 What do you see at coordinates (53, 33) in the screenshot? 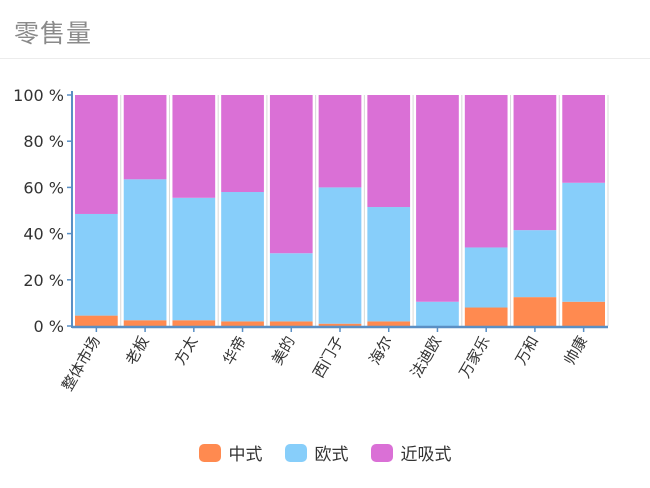
I see `chart-title: 零售量` at bounding box center [53, 33].